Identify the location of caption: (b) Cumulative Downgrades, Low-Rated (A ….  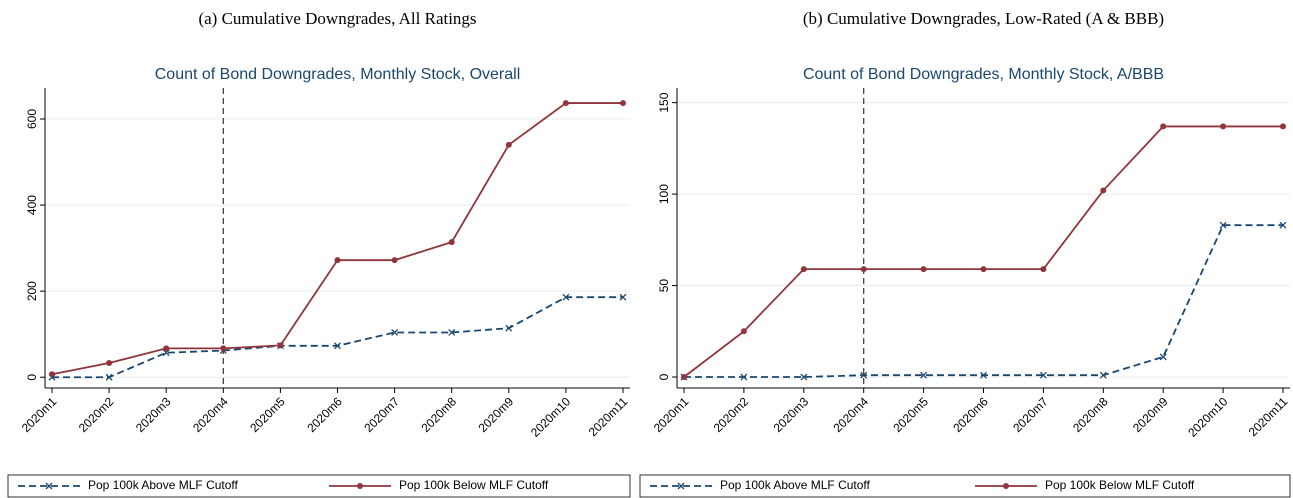
(983, 18).